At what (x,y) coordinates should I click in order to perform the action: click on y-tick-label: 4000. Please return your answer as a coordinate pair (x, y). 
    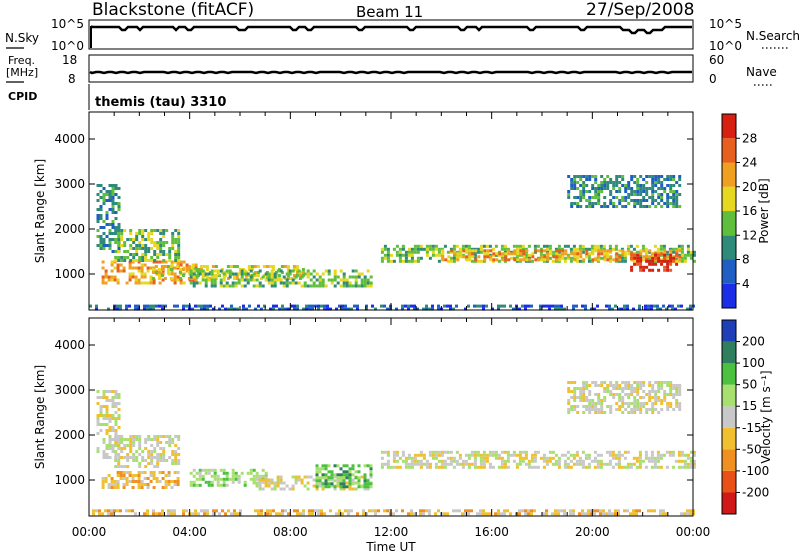
    Looking at the image, I should click on (69, 345).